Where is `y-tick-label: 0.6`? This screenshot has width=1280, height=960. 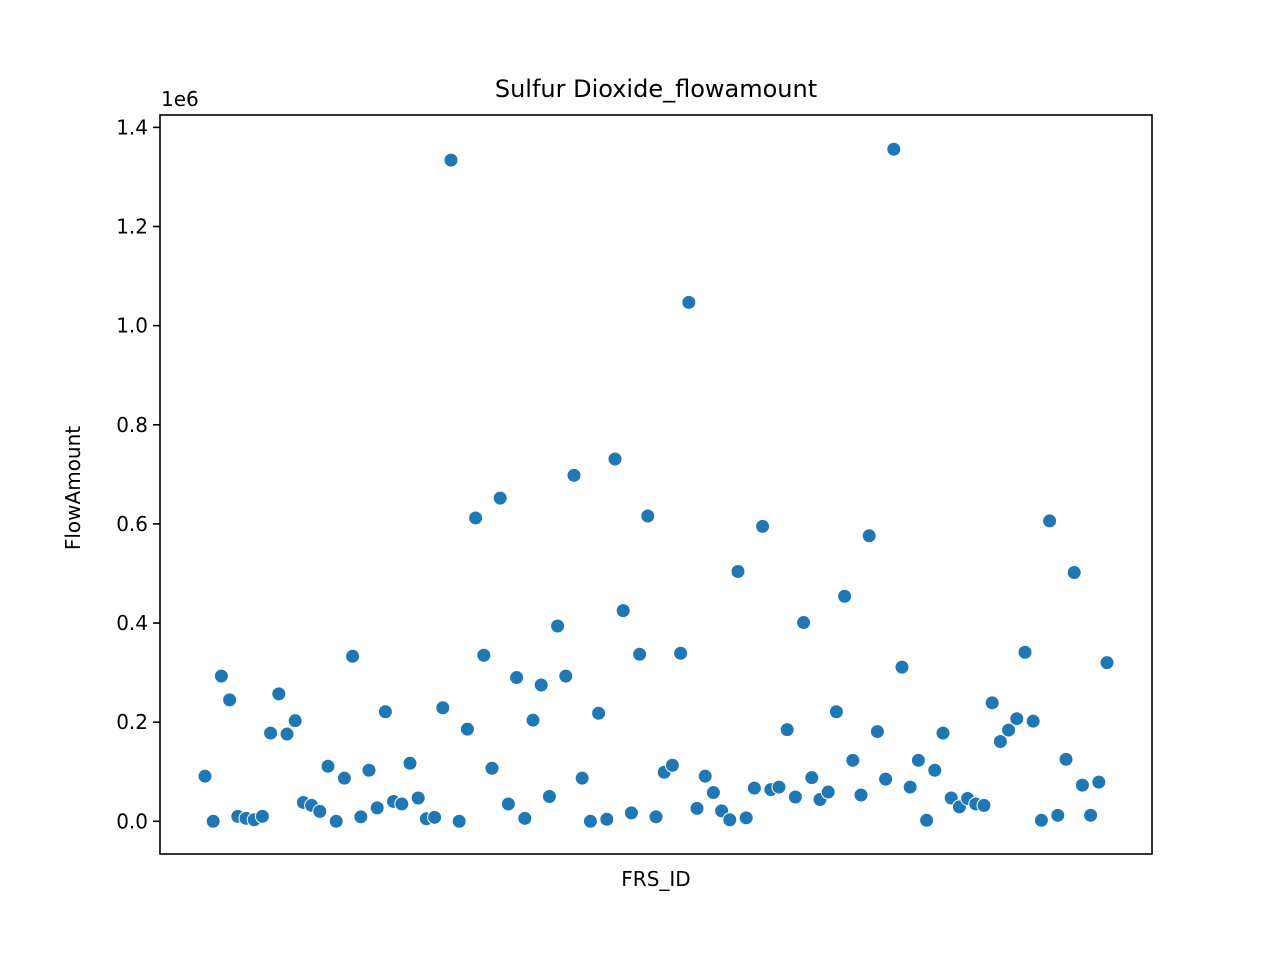
y-tick-label: 0.6 is located at coordinates (132, 524).